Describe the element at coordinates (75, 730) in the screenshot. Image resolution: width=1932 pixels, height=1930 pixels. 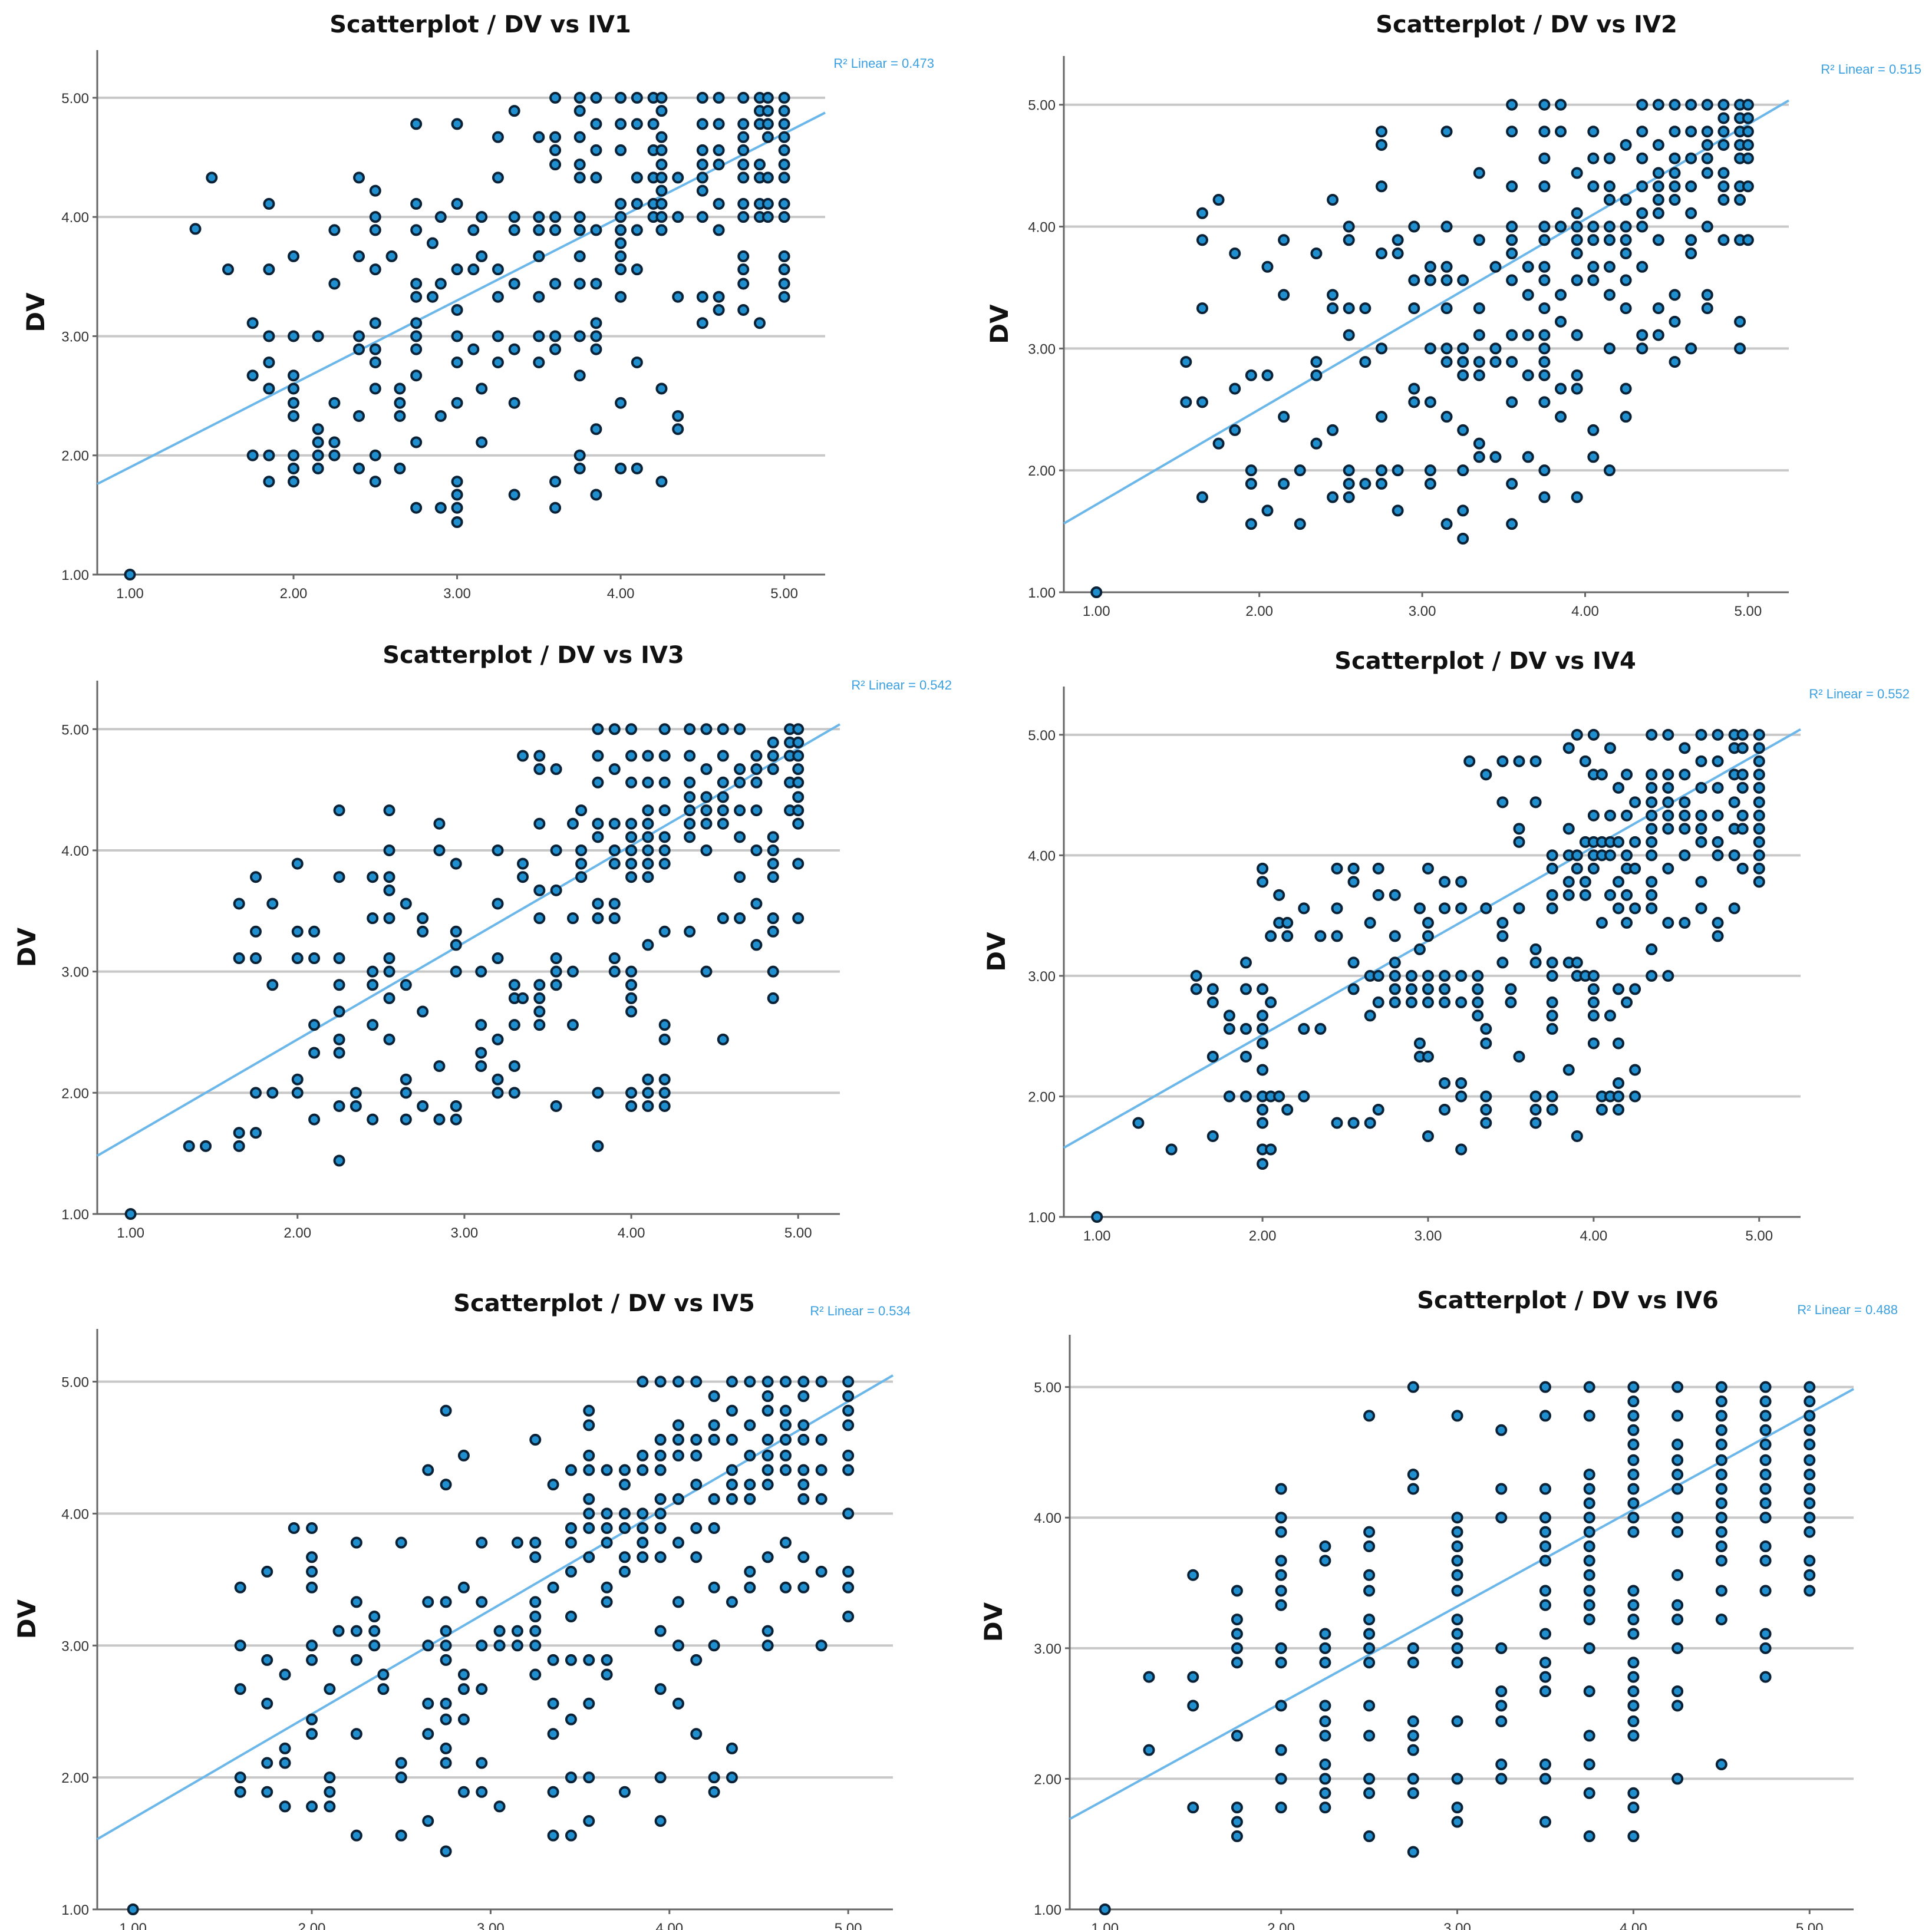
I see `y-tick-label: 5.00` at that location.